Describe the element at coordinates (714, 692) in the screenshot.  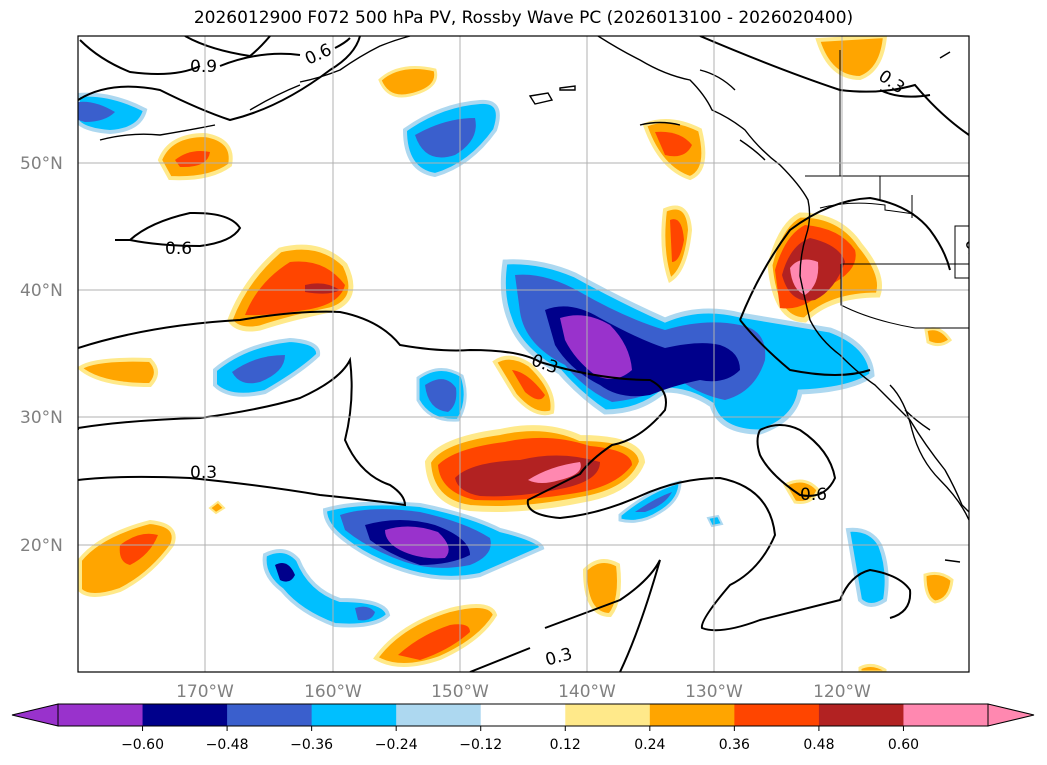
I see `lon-label: 130°W` at that location.